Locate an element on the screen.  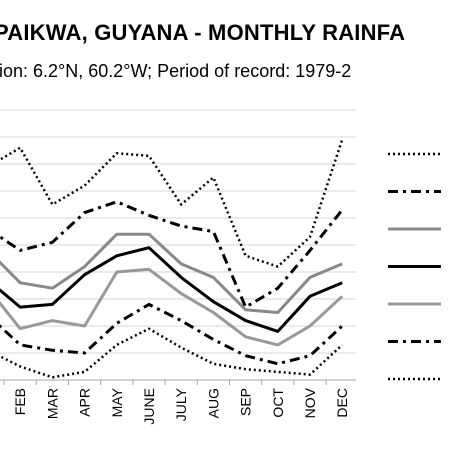
x-axis is located at coordinates (178, 382).